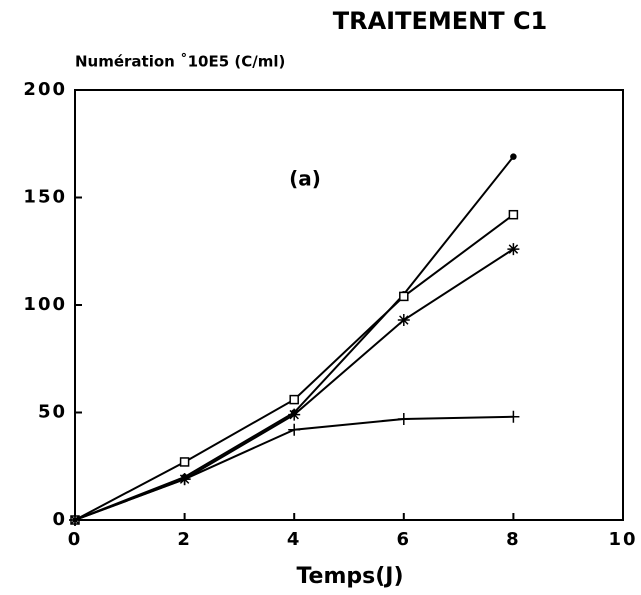  I want to click on y-tick-label: 100, so click(45, 304).